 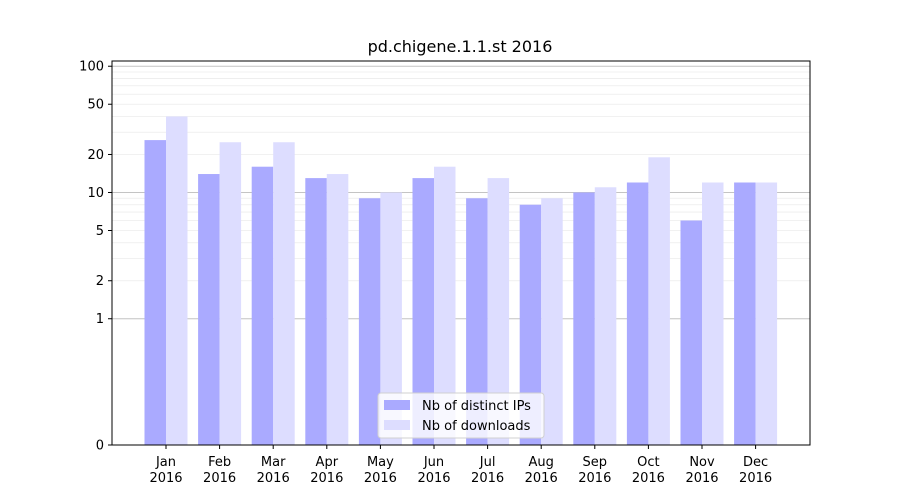 What do you see at coordinates (165, 462) in the screenshot?
I see `x-tick-label-month: Jan` at bounding box center [165, 462].